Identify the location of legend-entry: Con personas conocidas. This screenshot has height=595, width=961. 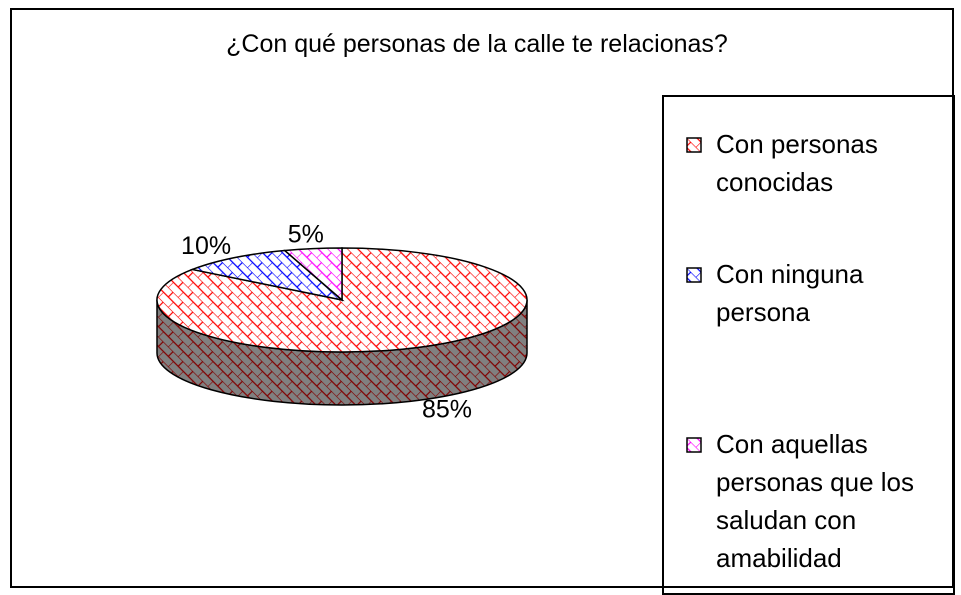
(816, 163).